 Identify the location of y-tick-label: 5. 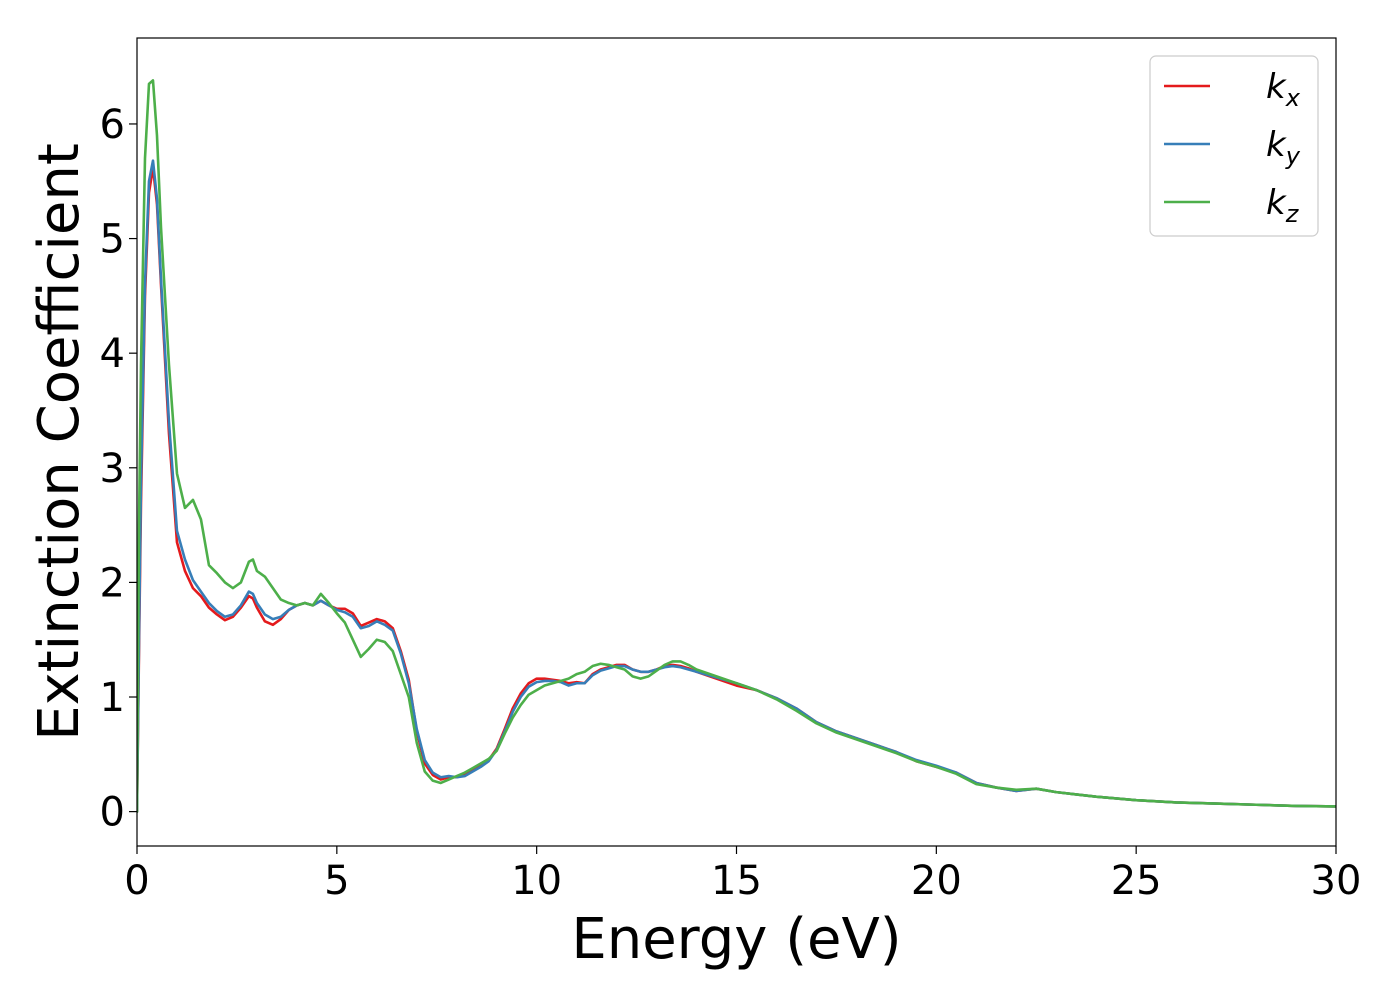
(112, 240).